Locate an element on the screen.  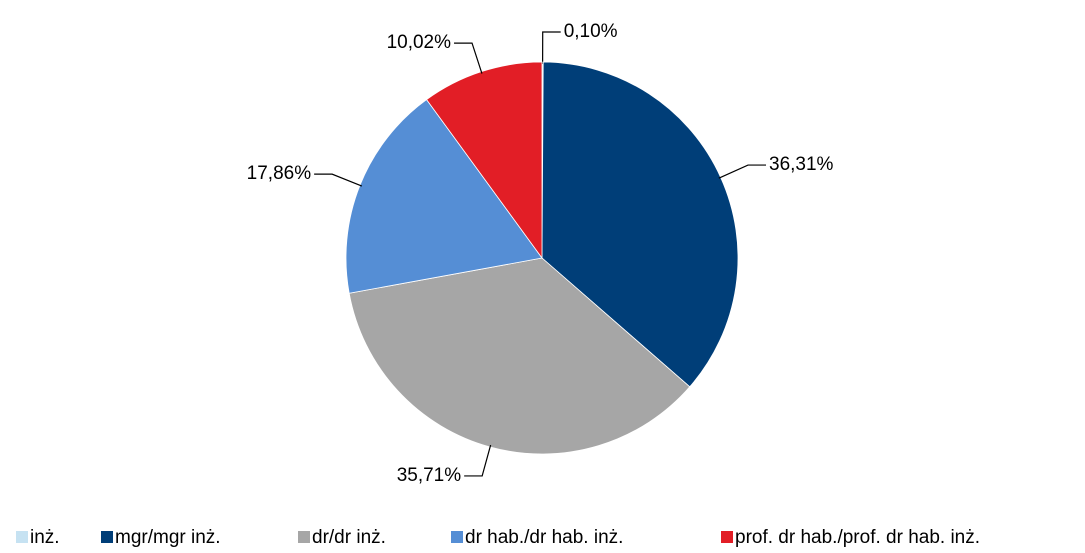
data-label: 36,31% is located at coordinates (801, 164).